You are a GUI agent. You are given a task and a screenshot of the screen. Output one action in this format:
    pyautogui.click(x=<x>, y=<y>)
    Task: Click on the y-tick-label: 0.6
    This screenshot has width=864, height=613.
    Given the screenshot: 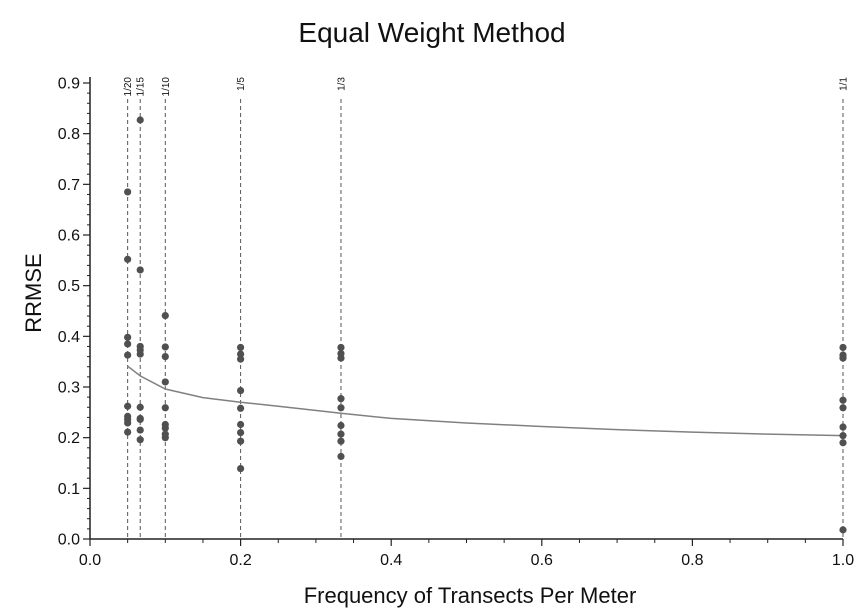 What is the action you would take?
    pyautogui.click(x=69, y=236)
    